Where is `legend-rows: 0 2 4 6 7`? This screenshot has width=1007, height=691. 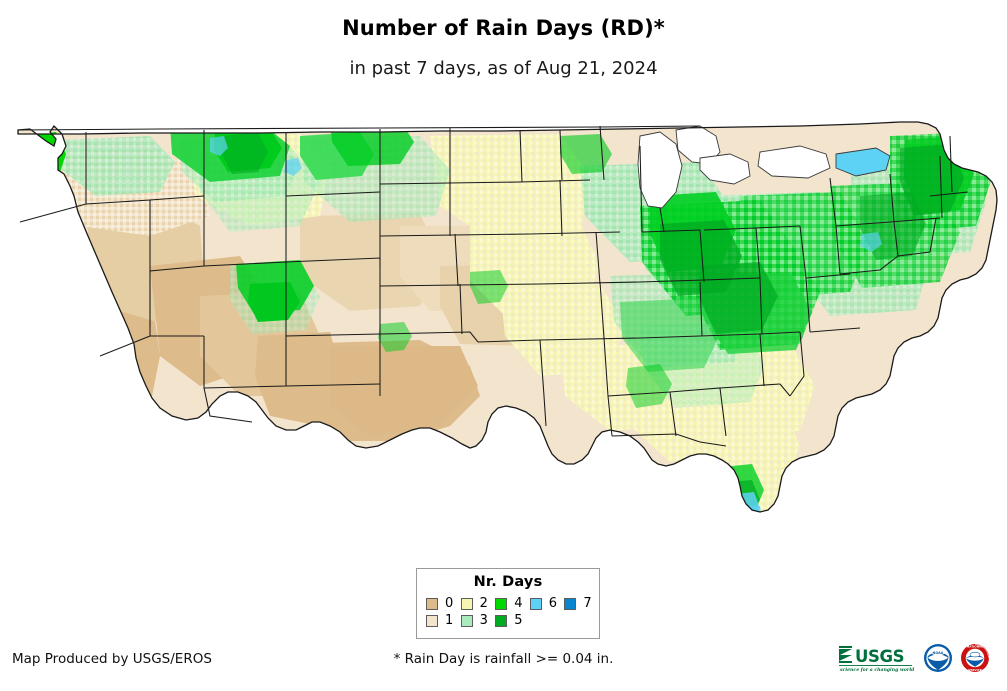 legend-rows: 0 2 4 6 7 is located at coordinates (508, 612).